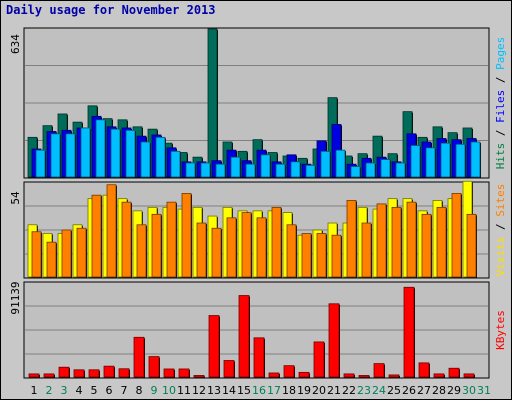 The height and width of the screenshot is (401, 512). Describe the element at coordinates (439, 390) in the screenshot. I see `day-label-28: 28` at that location.